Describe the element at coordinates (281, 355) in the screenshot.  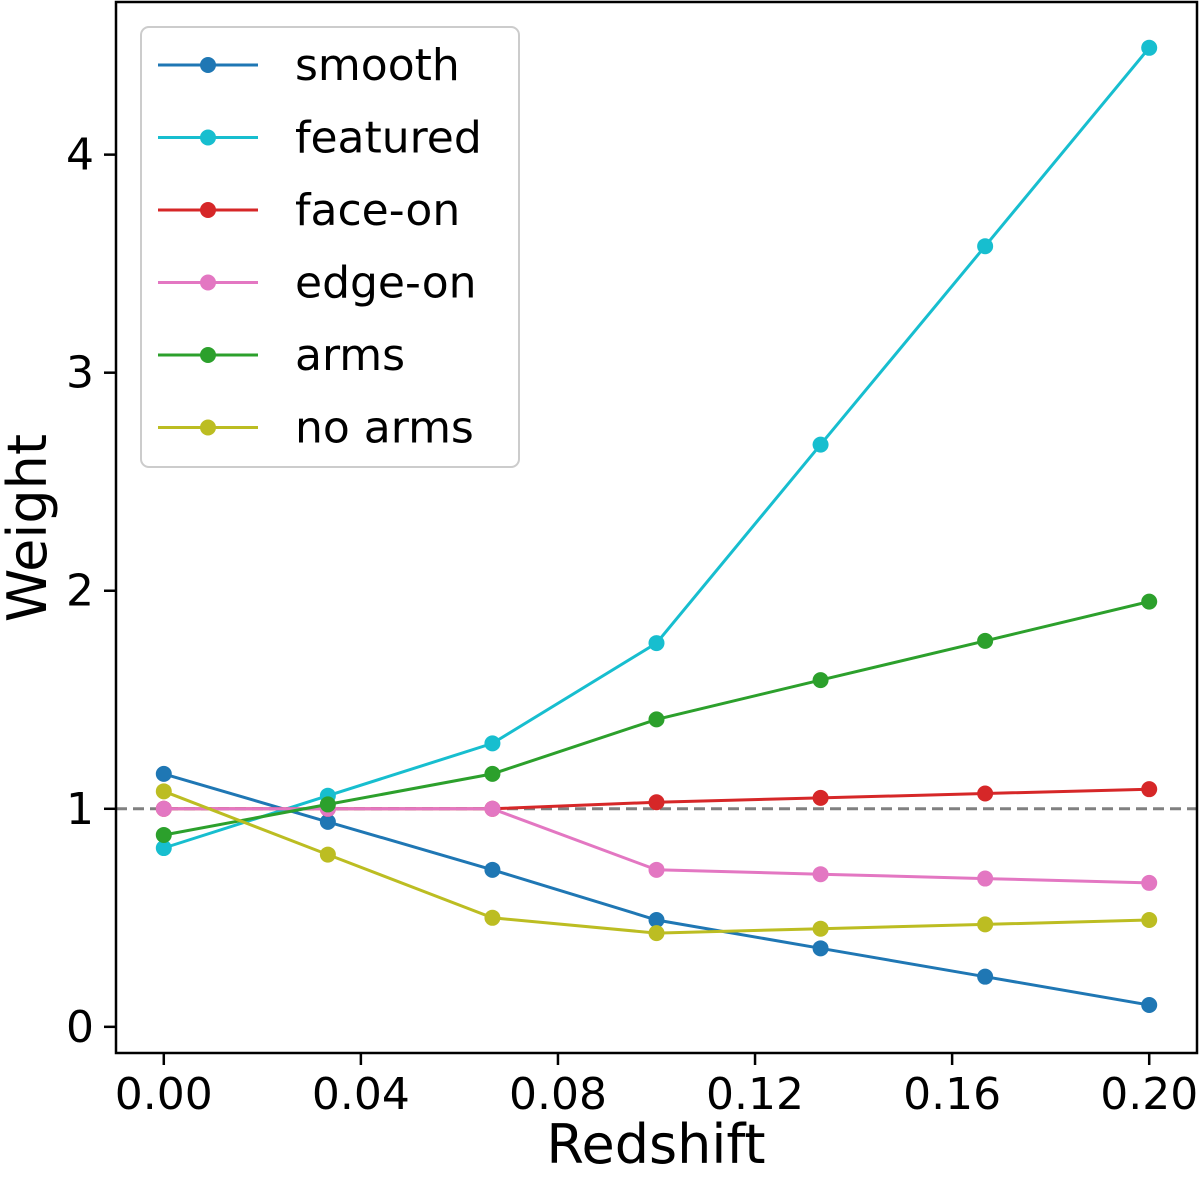
I see `legend-item-arms: arms` at that location.